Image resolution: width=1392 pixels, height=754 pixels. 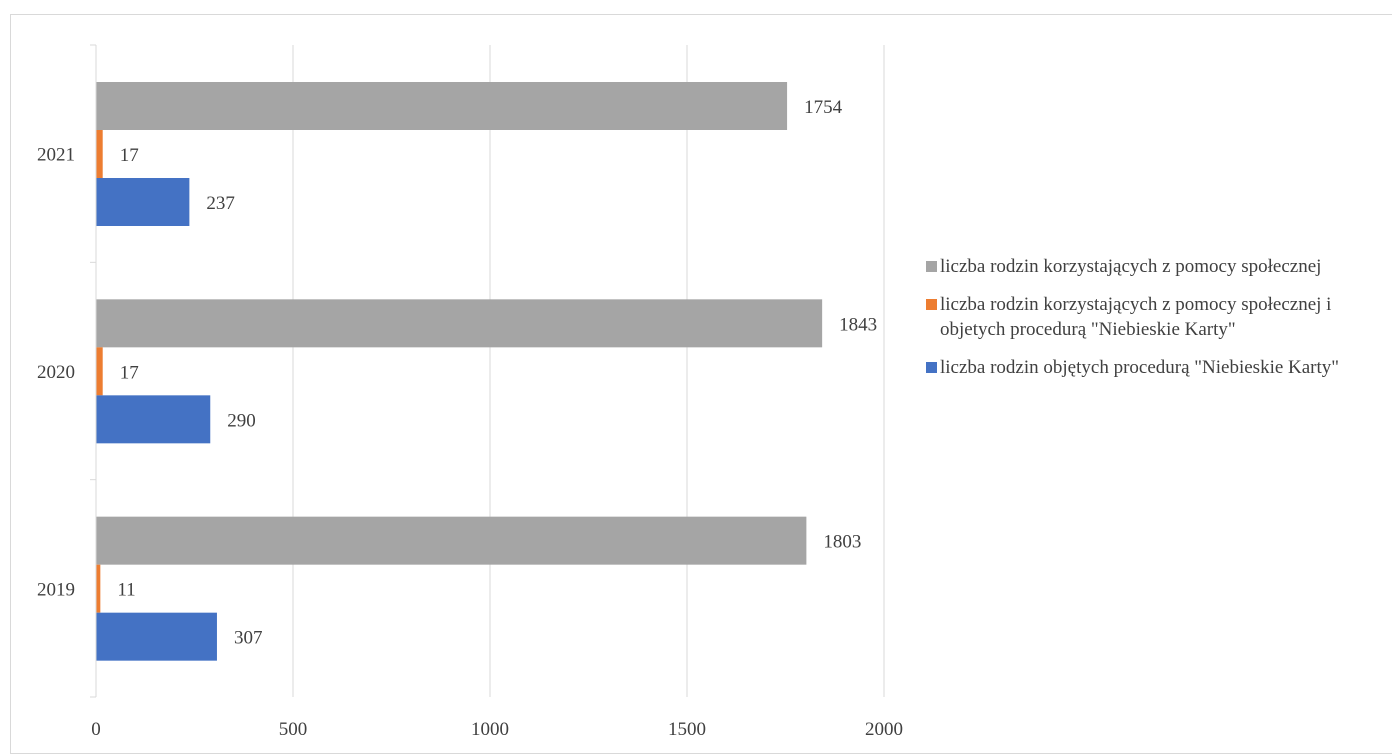 I want to click on x-tick-label-1000: 1000, so click(x=490, y=729).